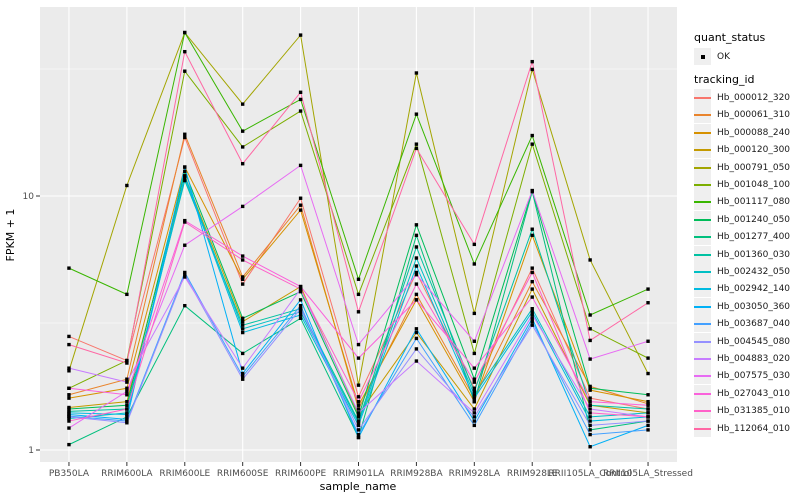 This screenshot has width=800, height=500. I want to click on legend-item-label: Hb_001048_100, so click(754, 185).